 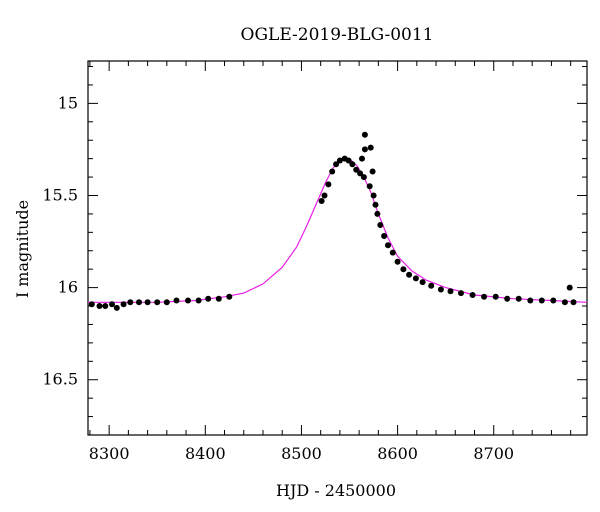 I want to click on x-tick-label: 8600, so click(x=397, y=453).